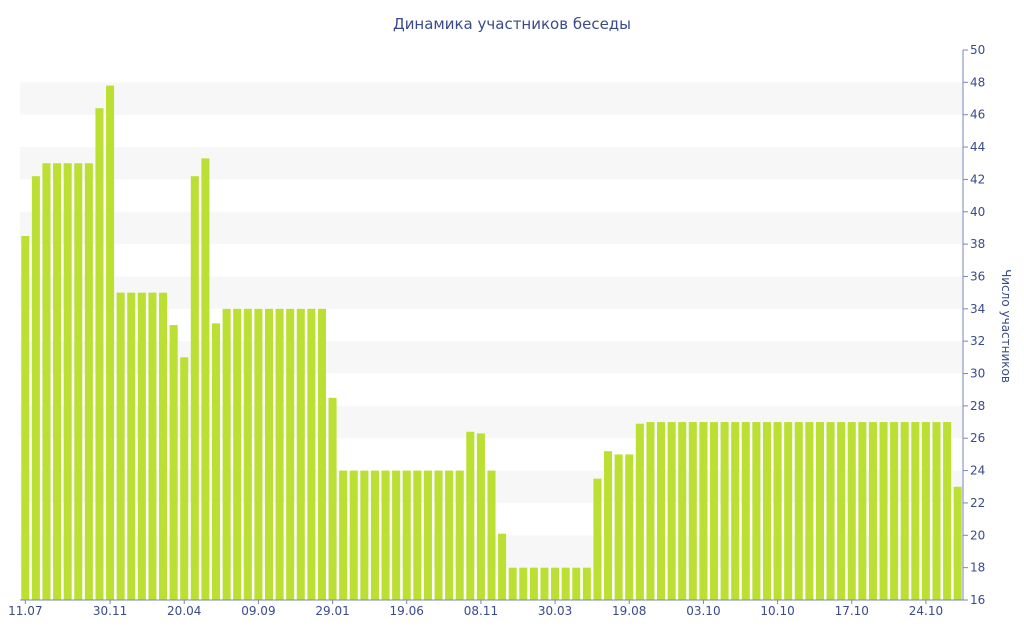  What do you see at coordinates (481, 611) in the screenshot?
I see `x-tick-label: 08.11` at bounding box center [481, 611].